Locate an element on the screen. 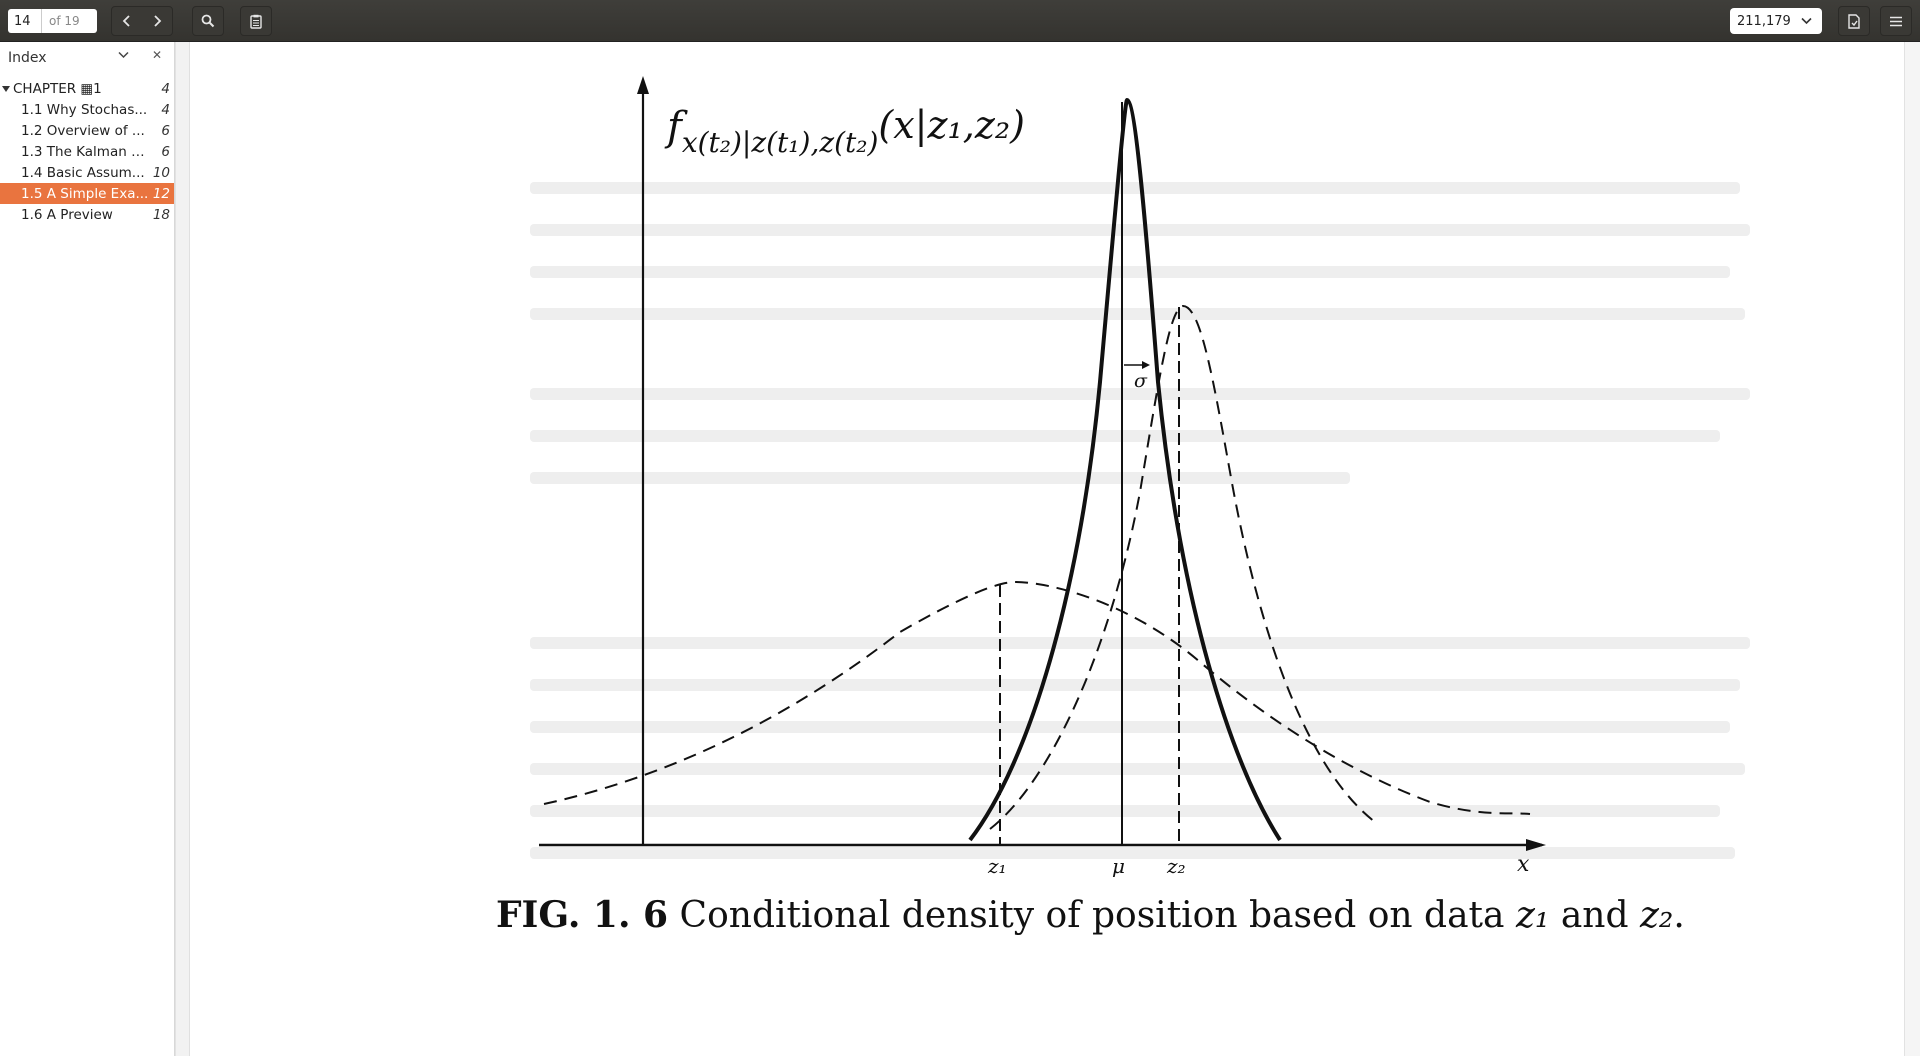  toc-item-1-4: 1.4 Basic Assum... 10 is located at coordinates (87, 172).